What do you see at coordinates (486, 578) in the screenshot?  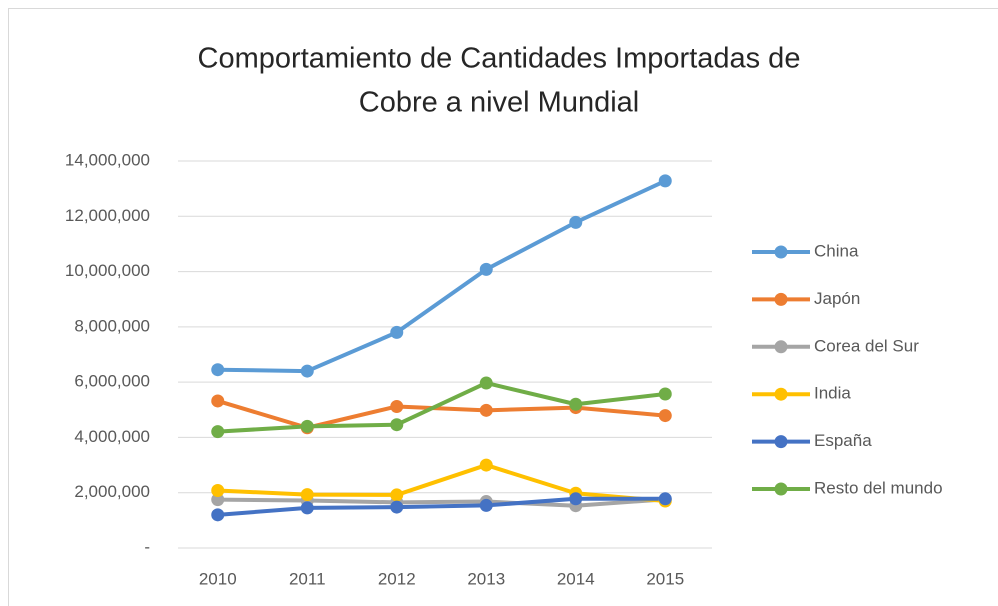 I see `x-tick-label: 2013` at bounding box center [486, 578].